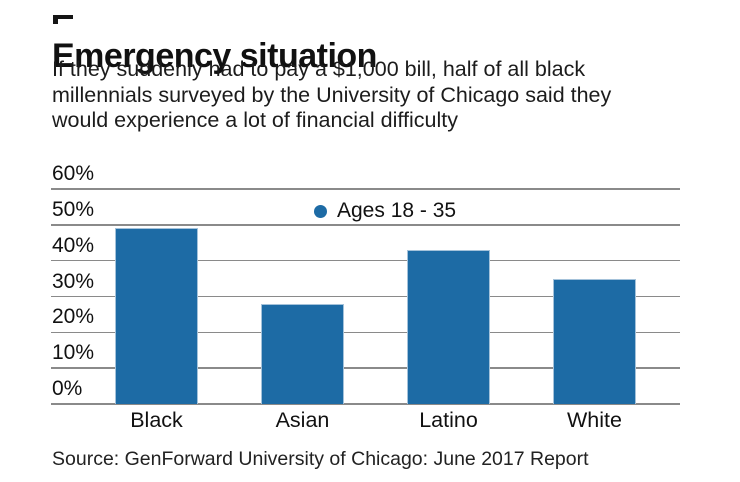  I want to click on legend-label: Ages 18 - 35, so click(397, 210).